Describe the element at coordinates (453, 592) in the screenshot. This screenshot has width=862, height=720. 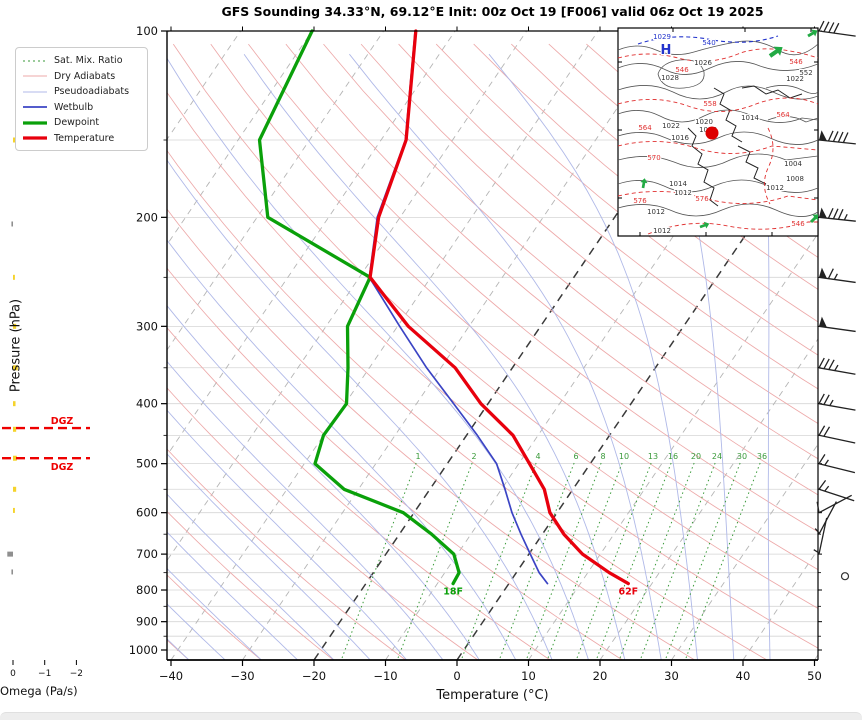
I see `surface-dewpoint-label: 18F` at that location.